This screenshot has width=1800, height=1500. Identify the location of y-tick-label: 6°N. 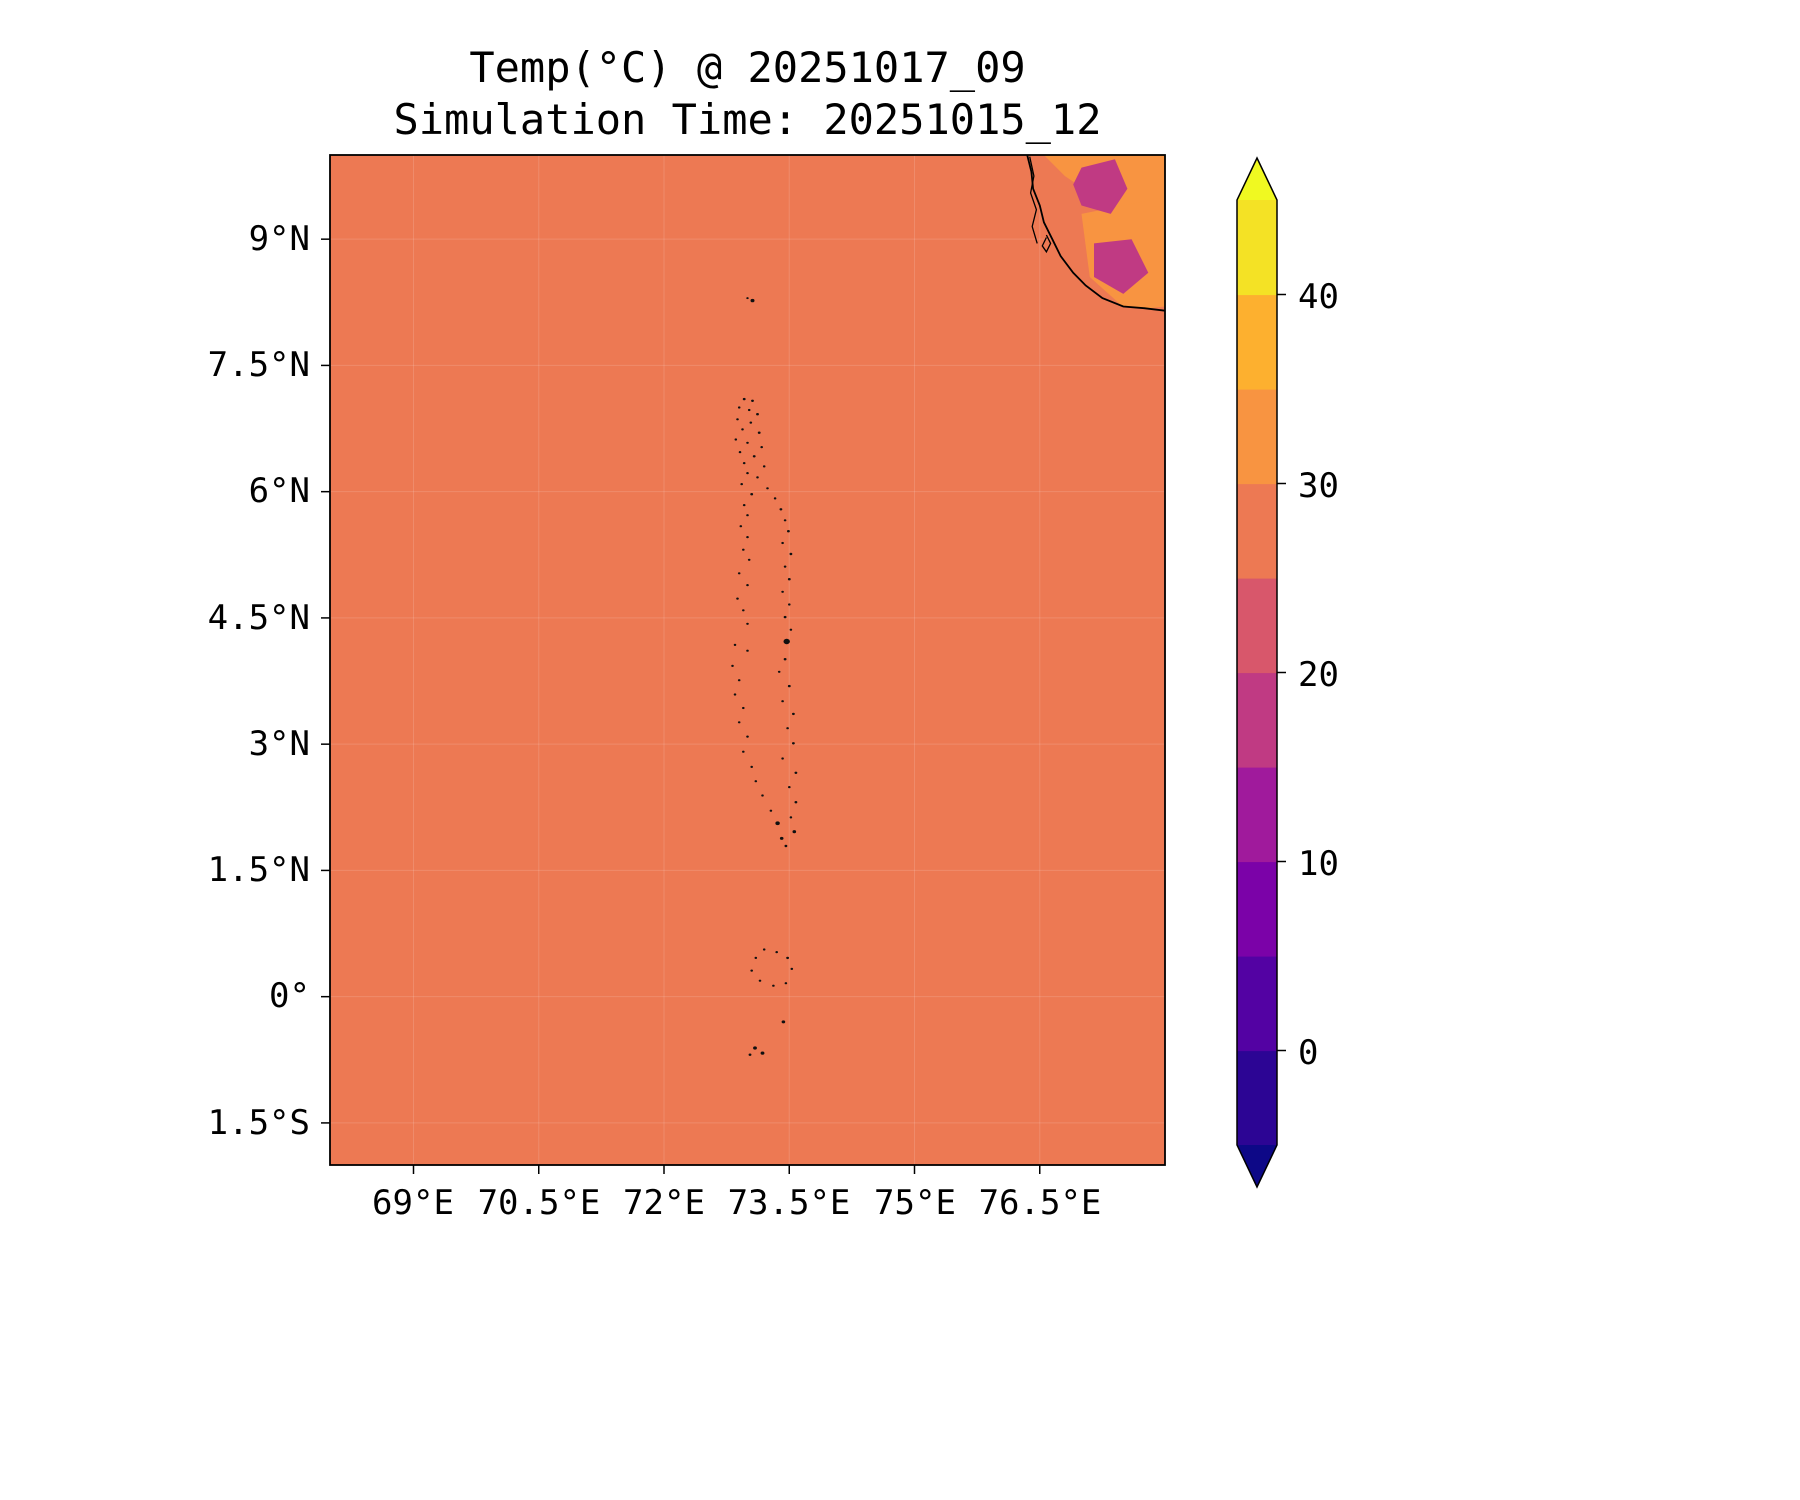
(279, 491).